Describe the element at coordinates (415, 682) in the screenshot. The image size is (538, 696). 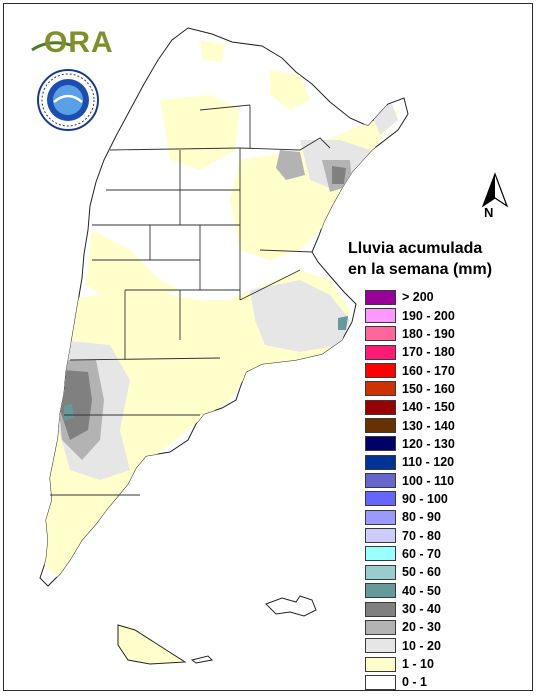
I see `legend-label: 0 - 1` at that location.